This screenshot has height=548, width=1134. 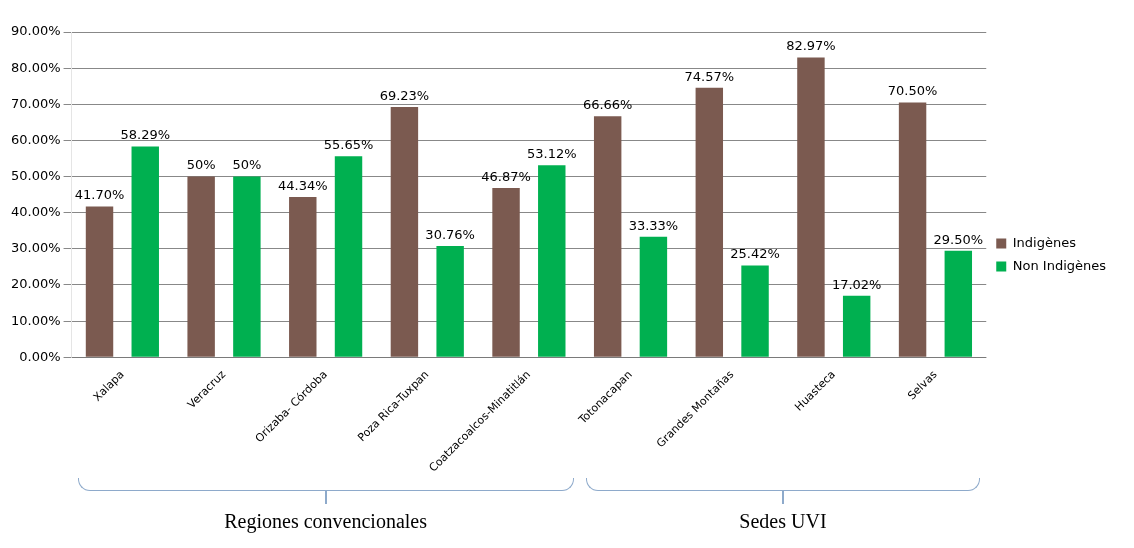 I want to click on y-tick-label: 70.00%, so click(x=35, y=103).